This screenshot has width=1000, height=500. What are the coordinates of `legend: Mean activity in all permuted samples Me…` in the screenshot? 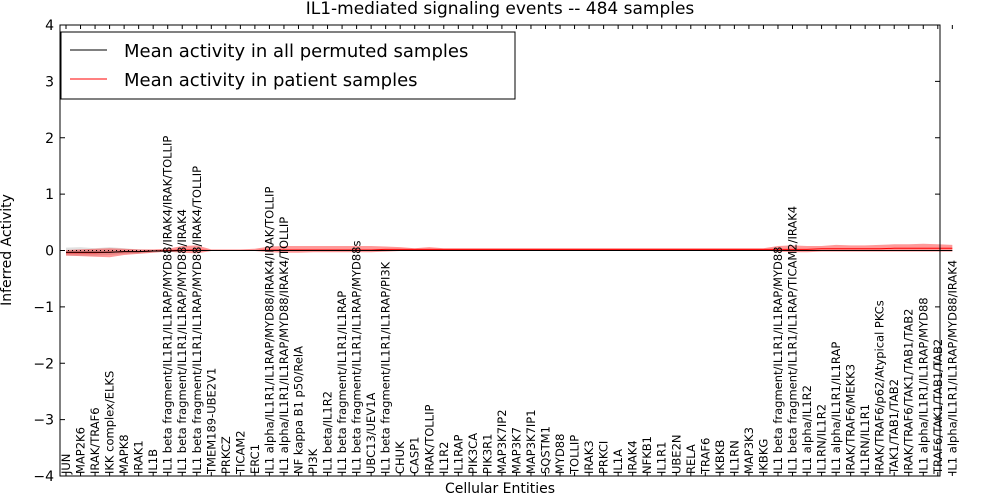 It's located at (288, 65).